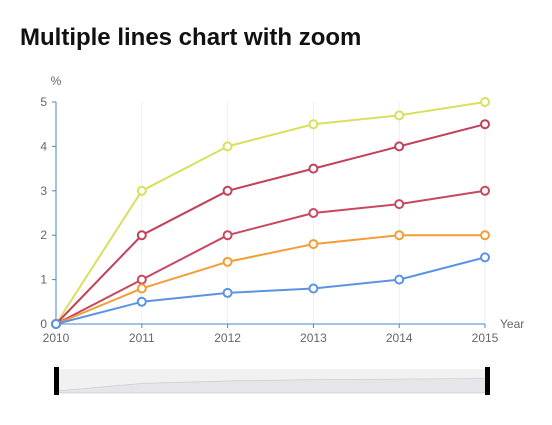 The image size is (552, 425). I want to click on x-tick-label: 2013, so click(313, 338).